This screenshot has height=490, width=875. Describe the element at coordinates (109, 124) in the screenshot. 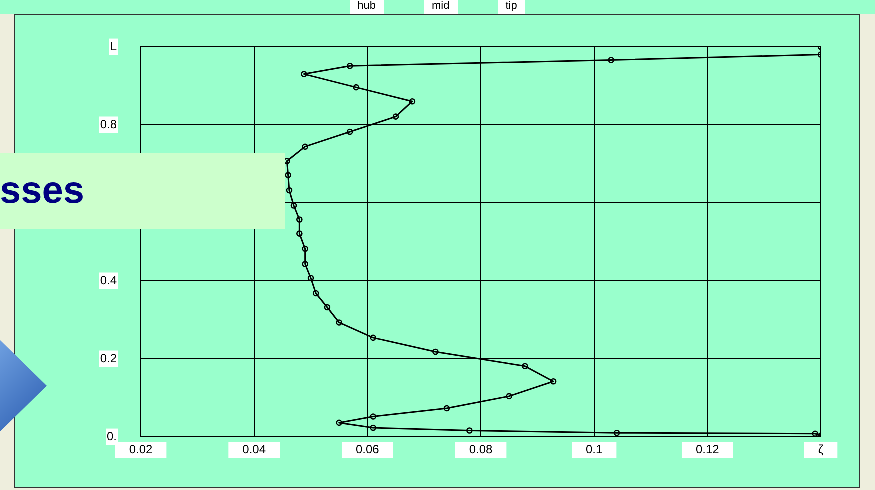

I see `y-tick-label: 0.8` at that location.